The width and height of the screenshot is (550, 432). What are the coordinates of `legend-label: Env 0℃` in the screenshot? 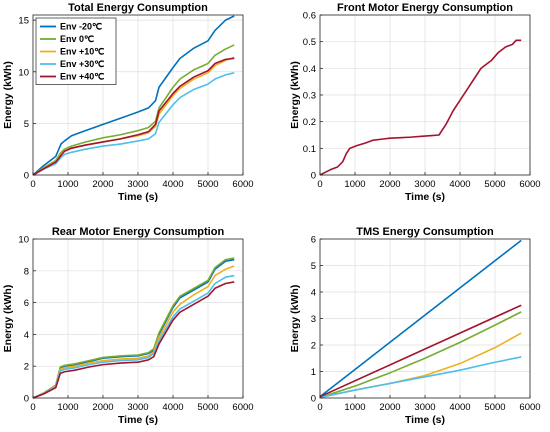 It's located at (77, 39).